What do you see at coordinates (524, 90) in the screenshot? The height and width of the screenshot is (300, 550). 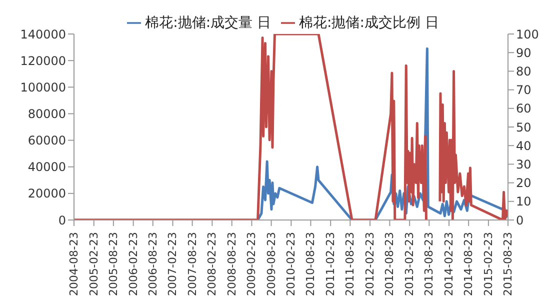 I see `y2-tick-label: 70` at bounding box center [524, 90].